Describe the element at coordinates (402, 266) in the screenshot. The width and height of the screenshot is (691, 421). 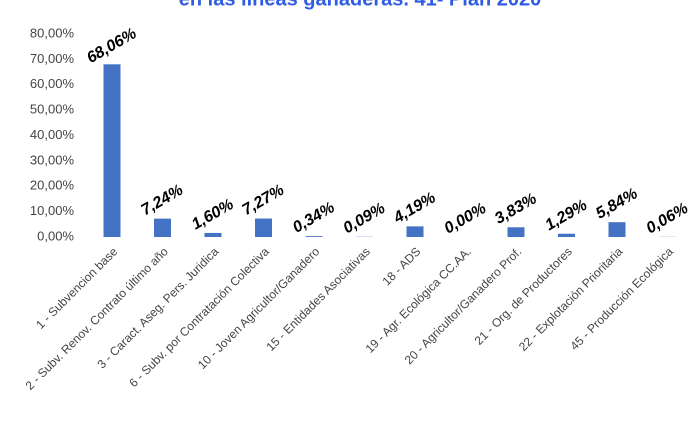
I see `x-tick-label: 18 - ADS` at that location.